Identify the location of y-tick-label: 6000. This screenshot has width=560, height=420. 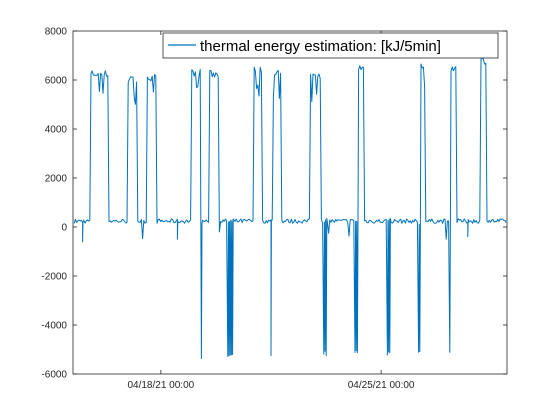
(56, 81).